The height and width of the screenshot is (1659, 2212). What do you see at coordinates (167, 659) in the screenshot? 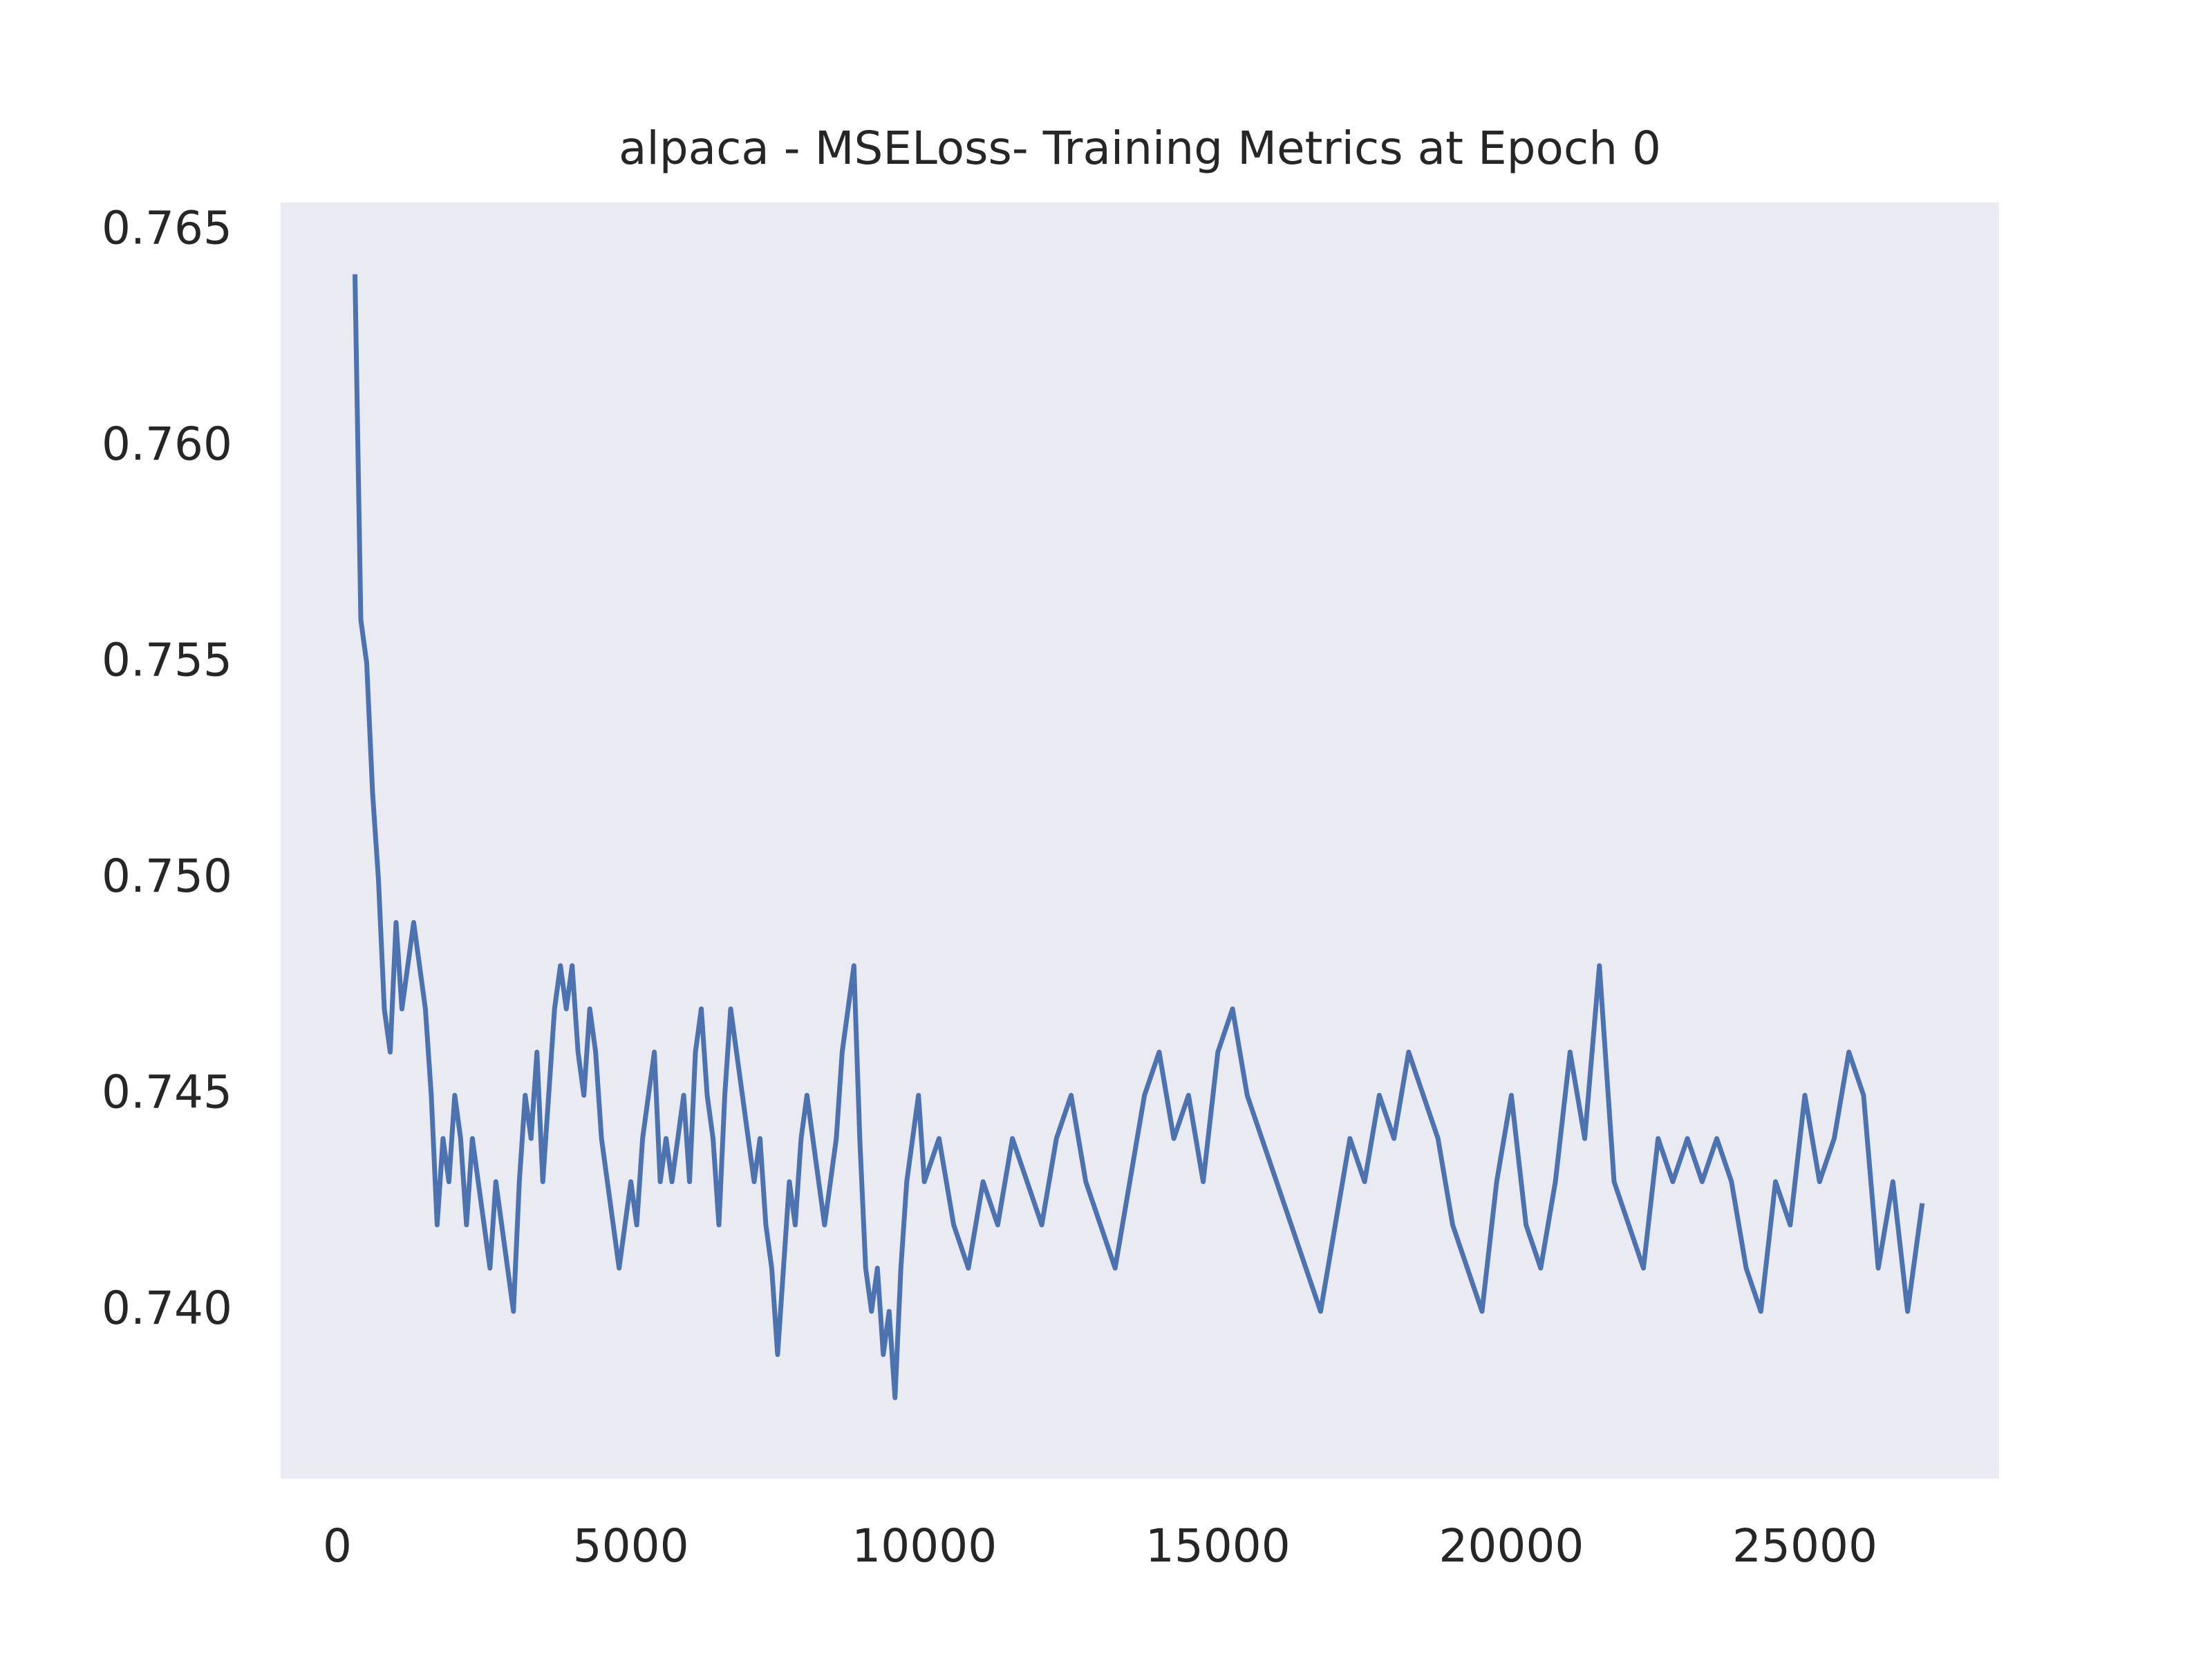
I see `y-tick-label: 0.755` at bounding box center [167, 659].